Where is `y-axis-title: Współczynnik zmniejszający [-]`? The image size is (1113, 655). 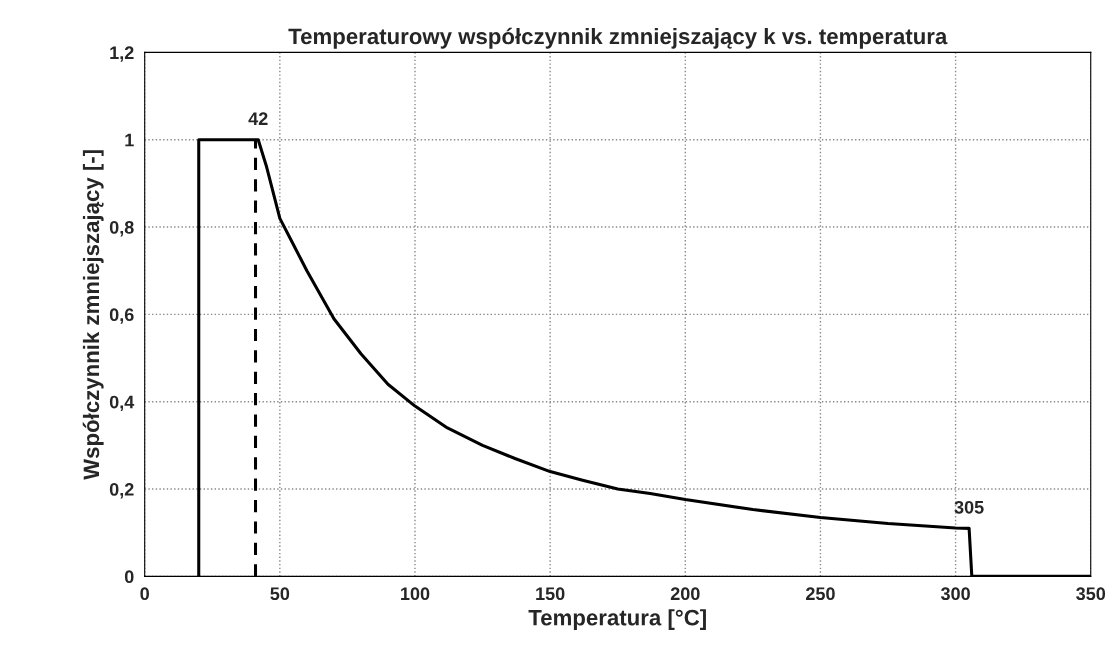 y-axis-title: Współczynnik zmniejszający [-] is located at coordinates (93, 315).